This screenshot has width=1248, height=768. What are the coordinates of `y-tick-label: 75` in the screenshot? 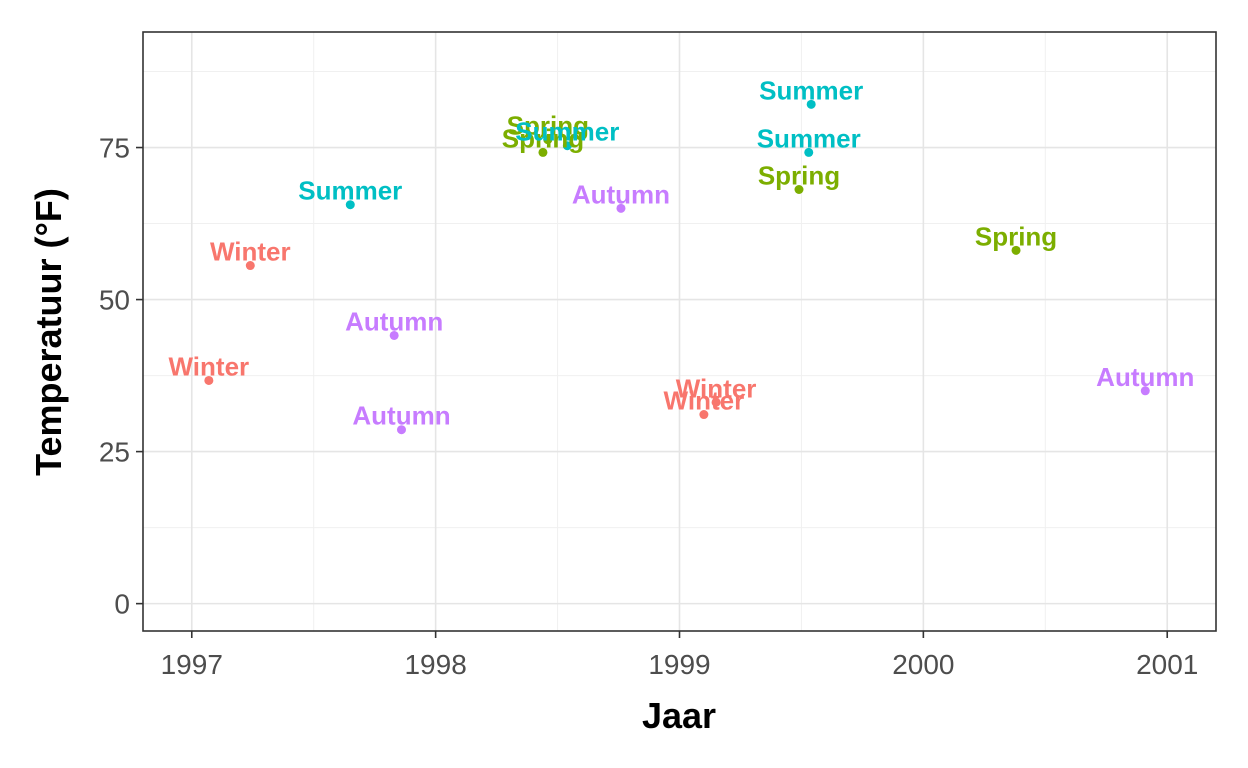 It's located at (114, 148).